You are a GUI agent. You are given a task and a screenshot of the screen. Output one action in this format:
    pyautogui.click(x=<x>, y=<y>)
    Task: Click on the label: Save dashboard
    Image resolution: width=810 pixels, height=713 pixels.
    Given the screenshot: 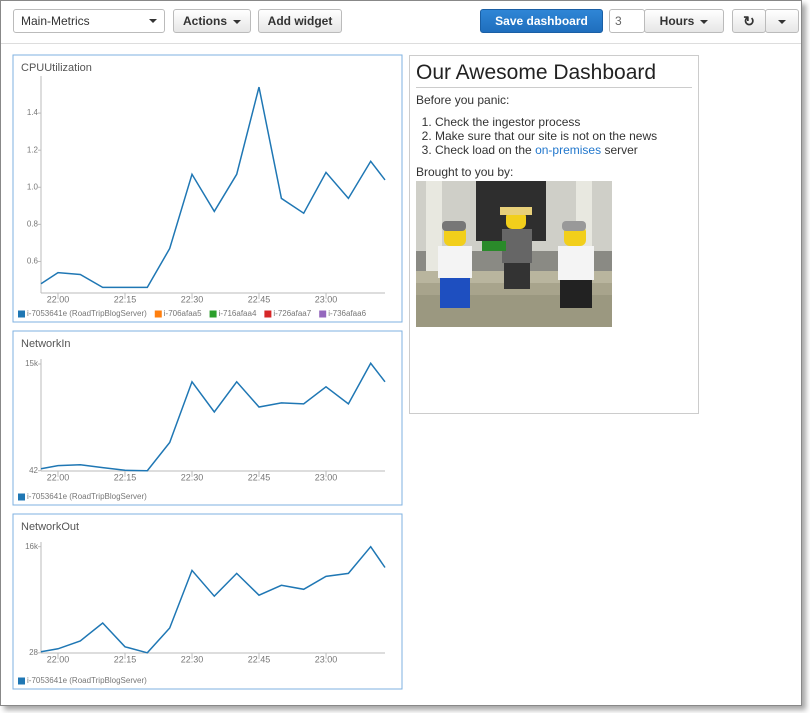 What is the action you would take?
    pyautogui.click(x=541, y=21)
    